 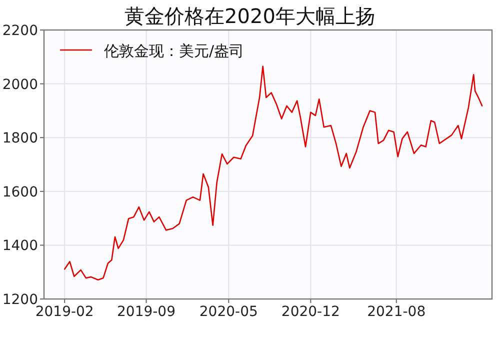 What do you see at coordinates (20, 246) in the screenshot?
I see `y-tick-label: 1400` at bounding box center [20, 246].